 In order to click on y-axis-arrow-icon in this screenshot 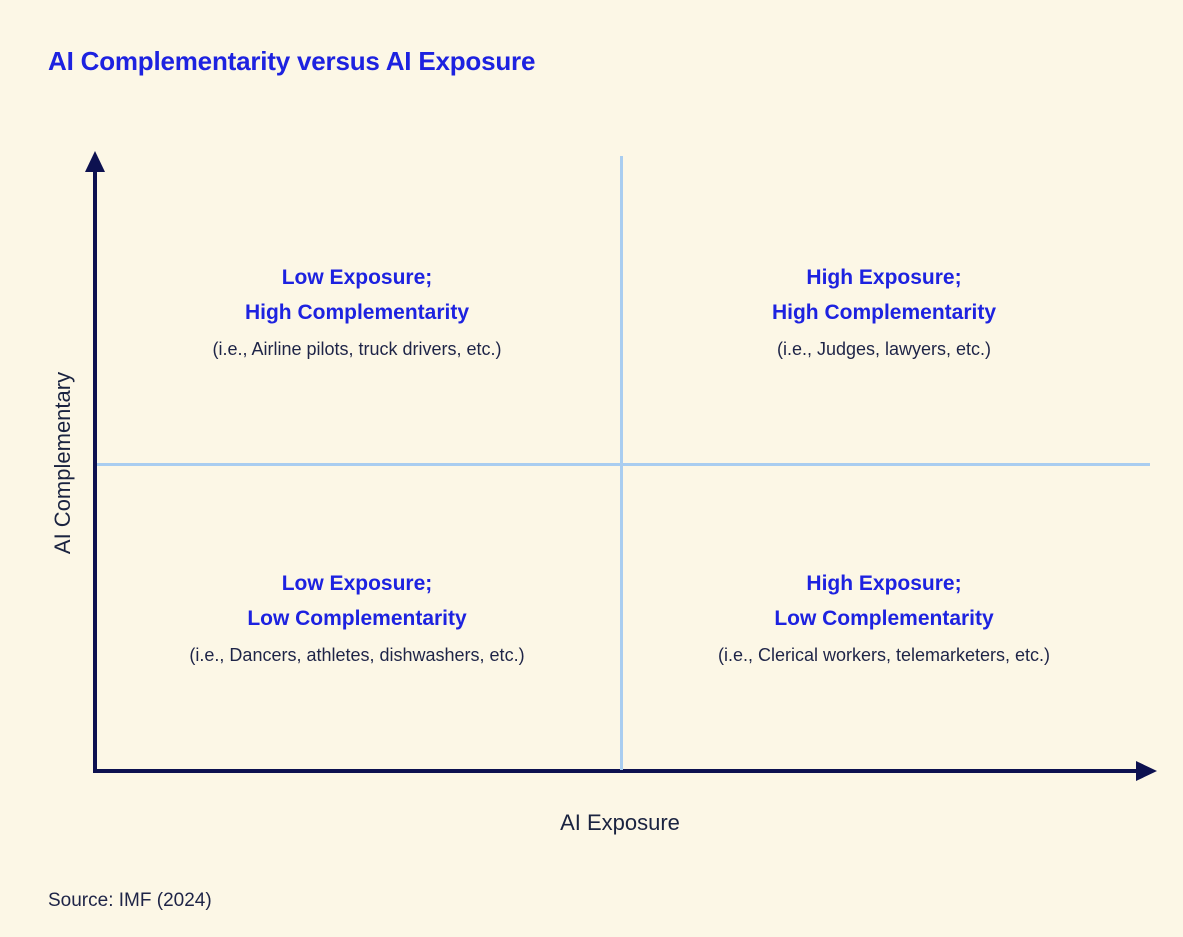, I will do `click(95, 161)`.